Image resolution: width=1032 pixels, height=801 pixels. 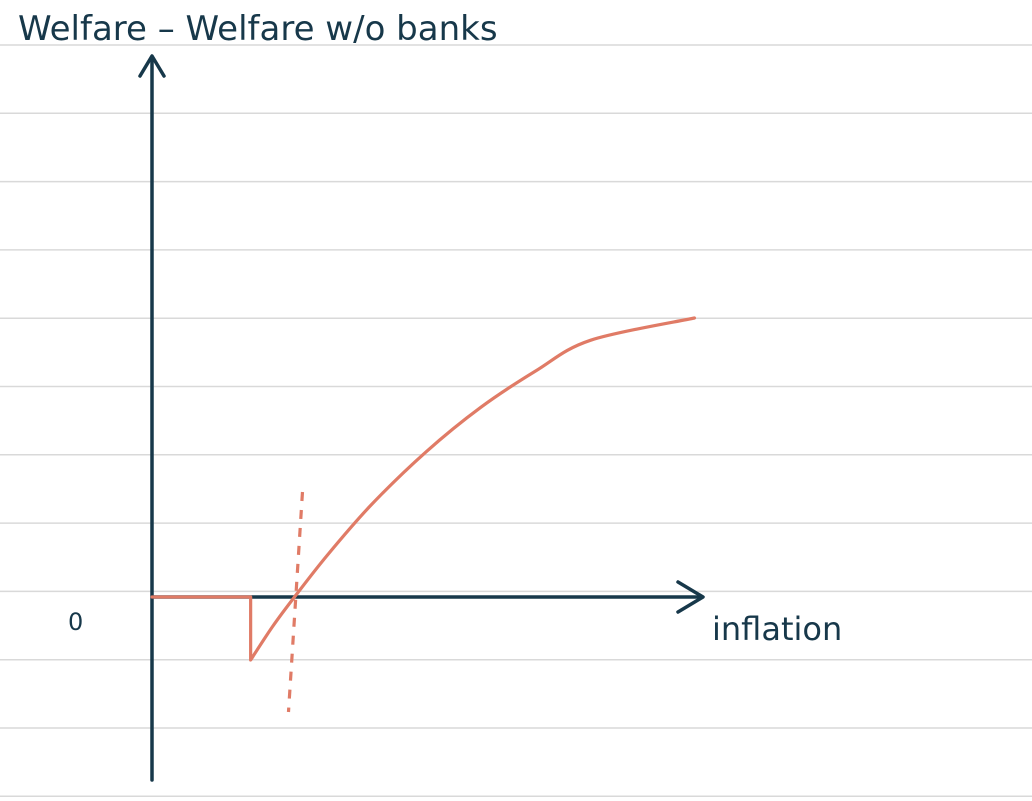 What do you see at coordinates (258, 29) in the screenshot?
I see `y-axis-title: Welfare – Welfare w/o banks` at bounding box center [258, 29].